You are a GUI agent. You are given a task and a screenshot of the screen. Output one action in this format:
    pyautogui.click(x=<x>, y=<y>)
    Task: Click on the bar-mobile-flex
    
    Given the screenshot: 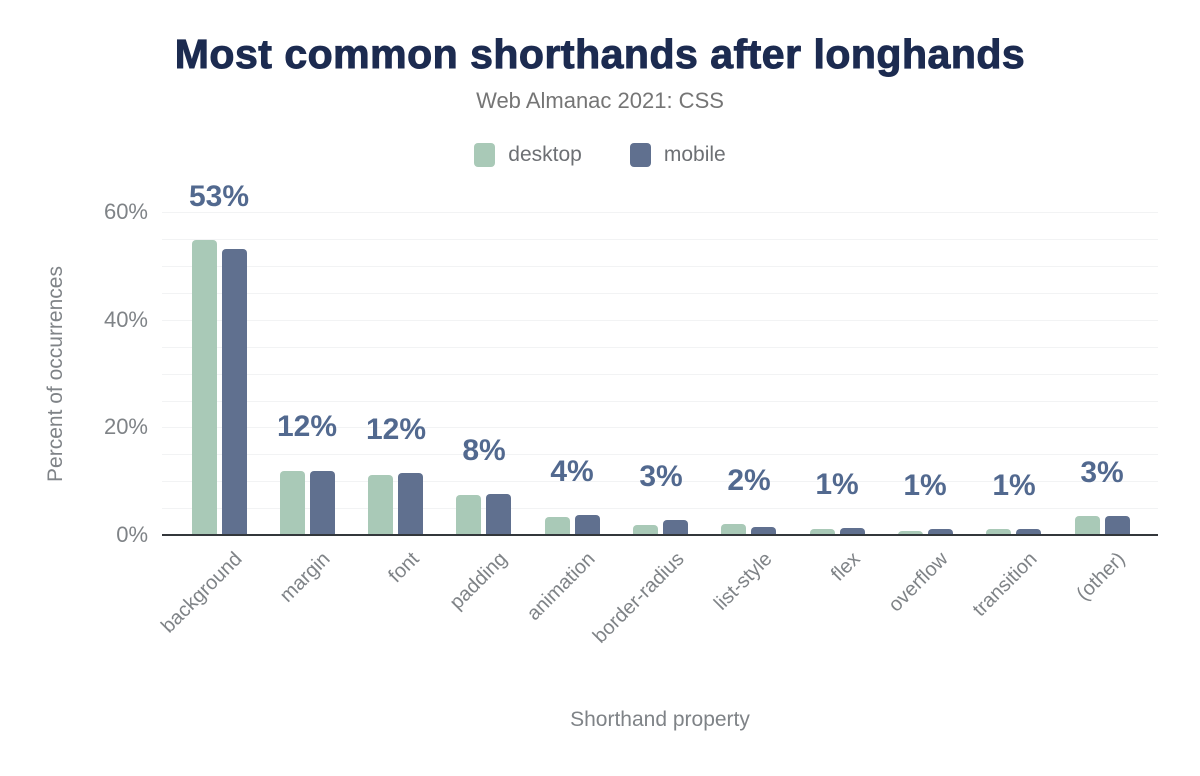 What is the action you would take?
    pyautogui.click(x=852, y=531)
    